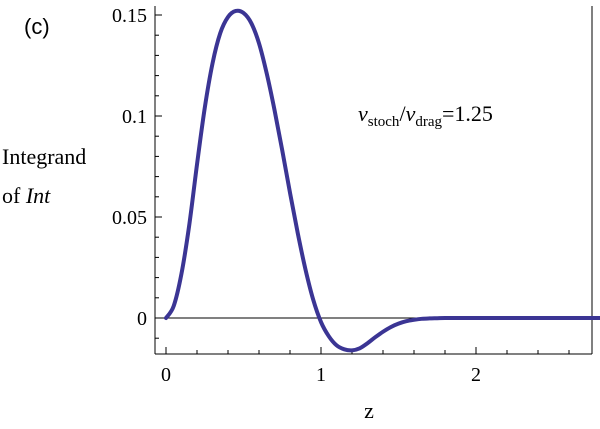 The height and width of the screenshot is (429, 600). I want to click on x-tick-label: 1, so click(321, 375).